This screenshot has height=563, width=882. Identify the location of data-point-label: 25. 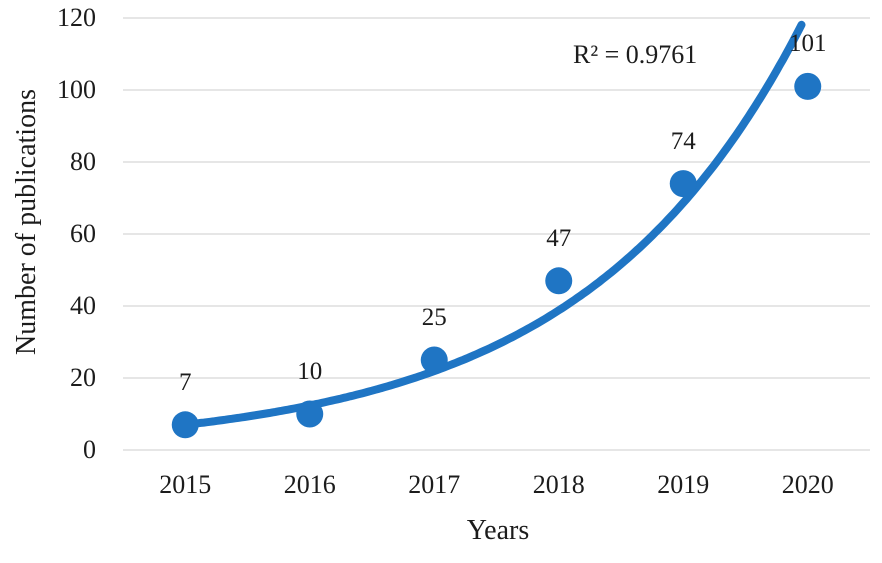
(434, 317).